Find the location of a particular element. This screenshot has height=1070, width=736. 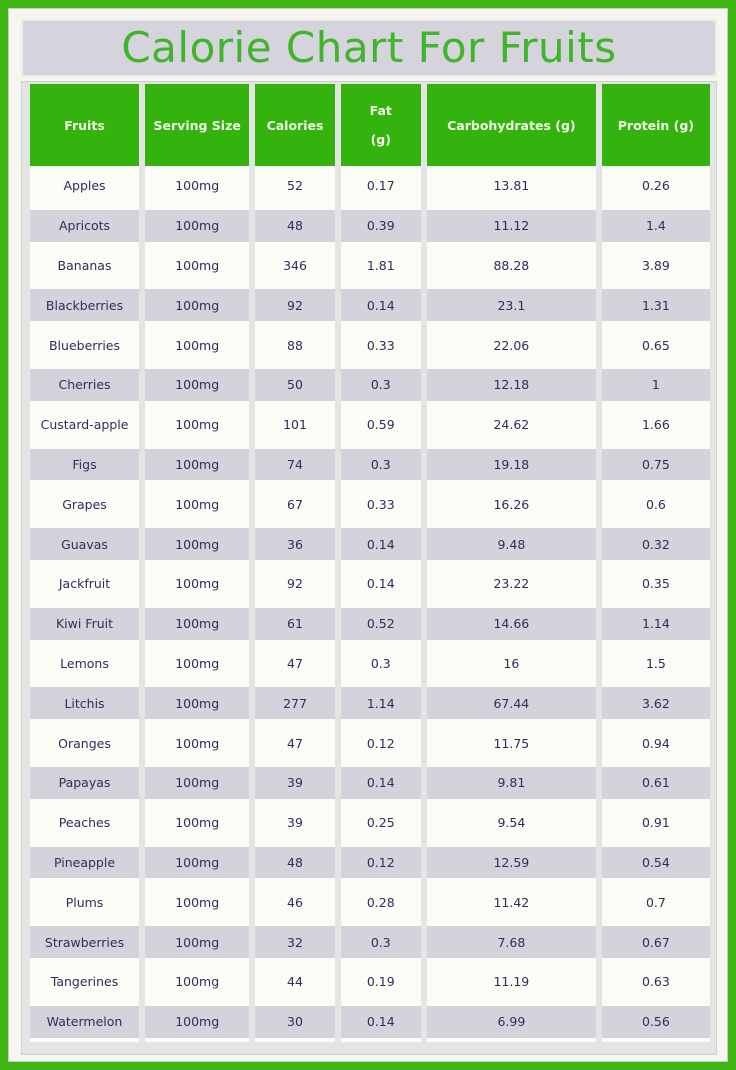

carbohydrates-cell: 23.1 is located at coordinates (511, 305).